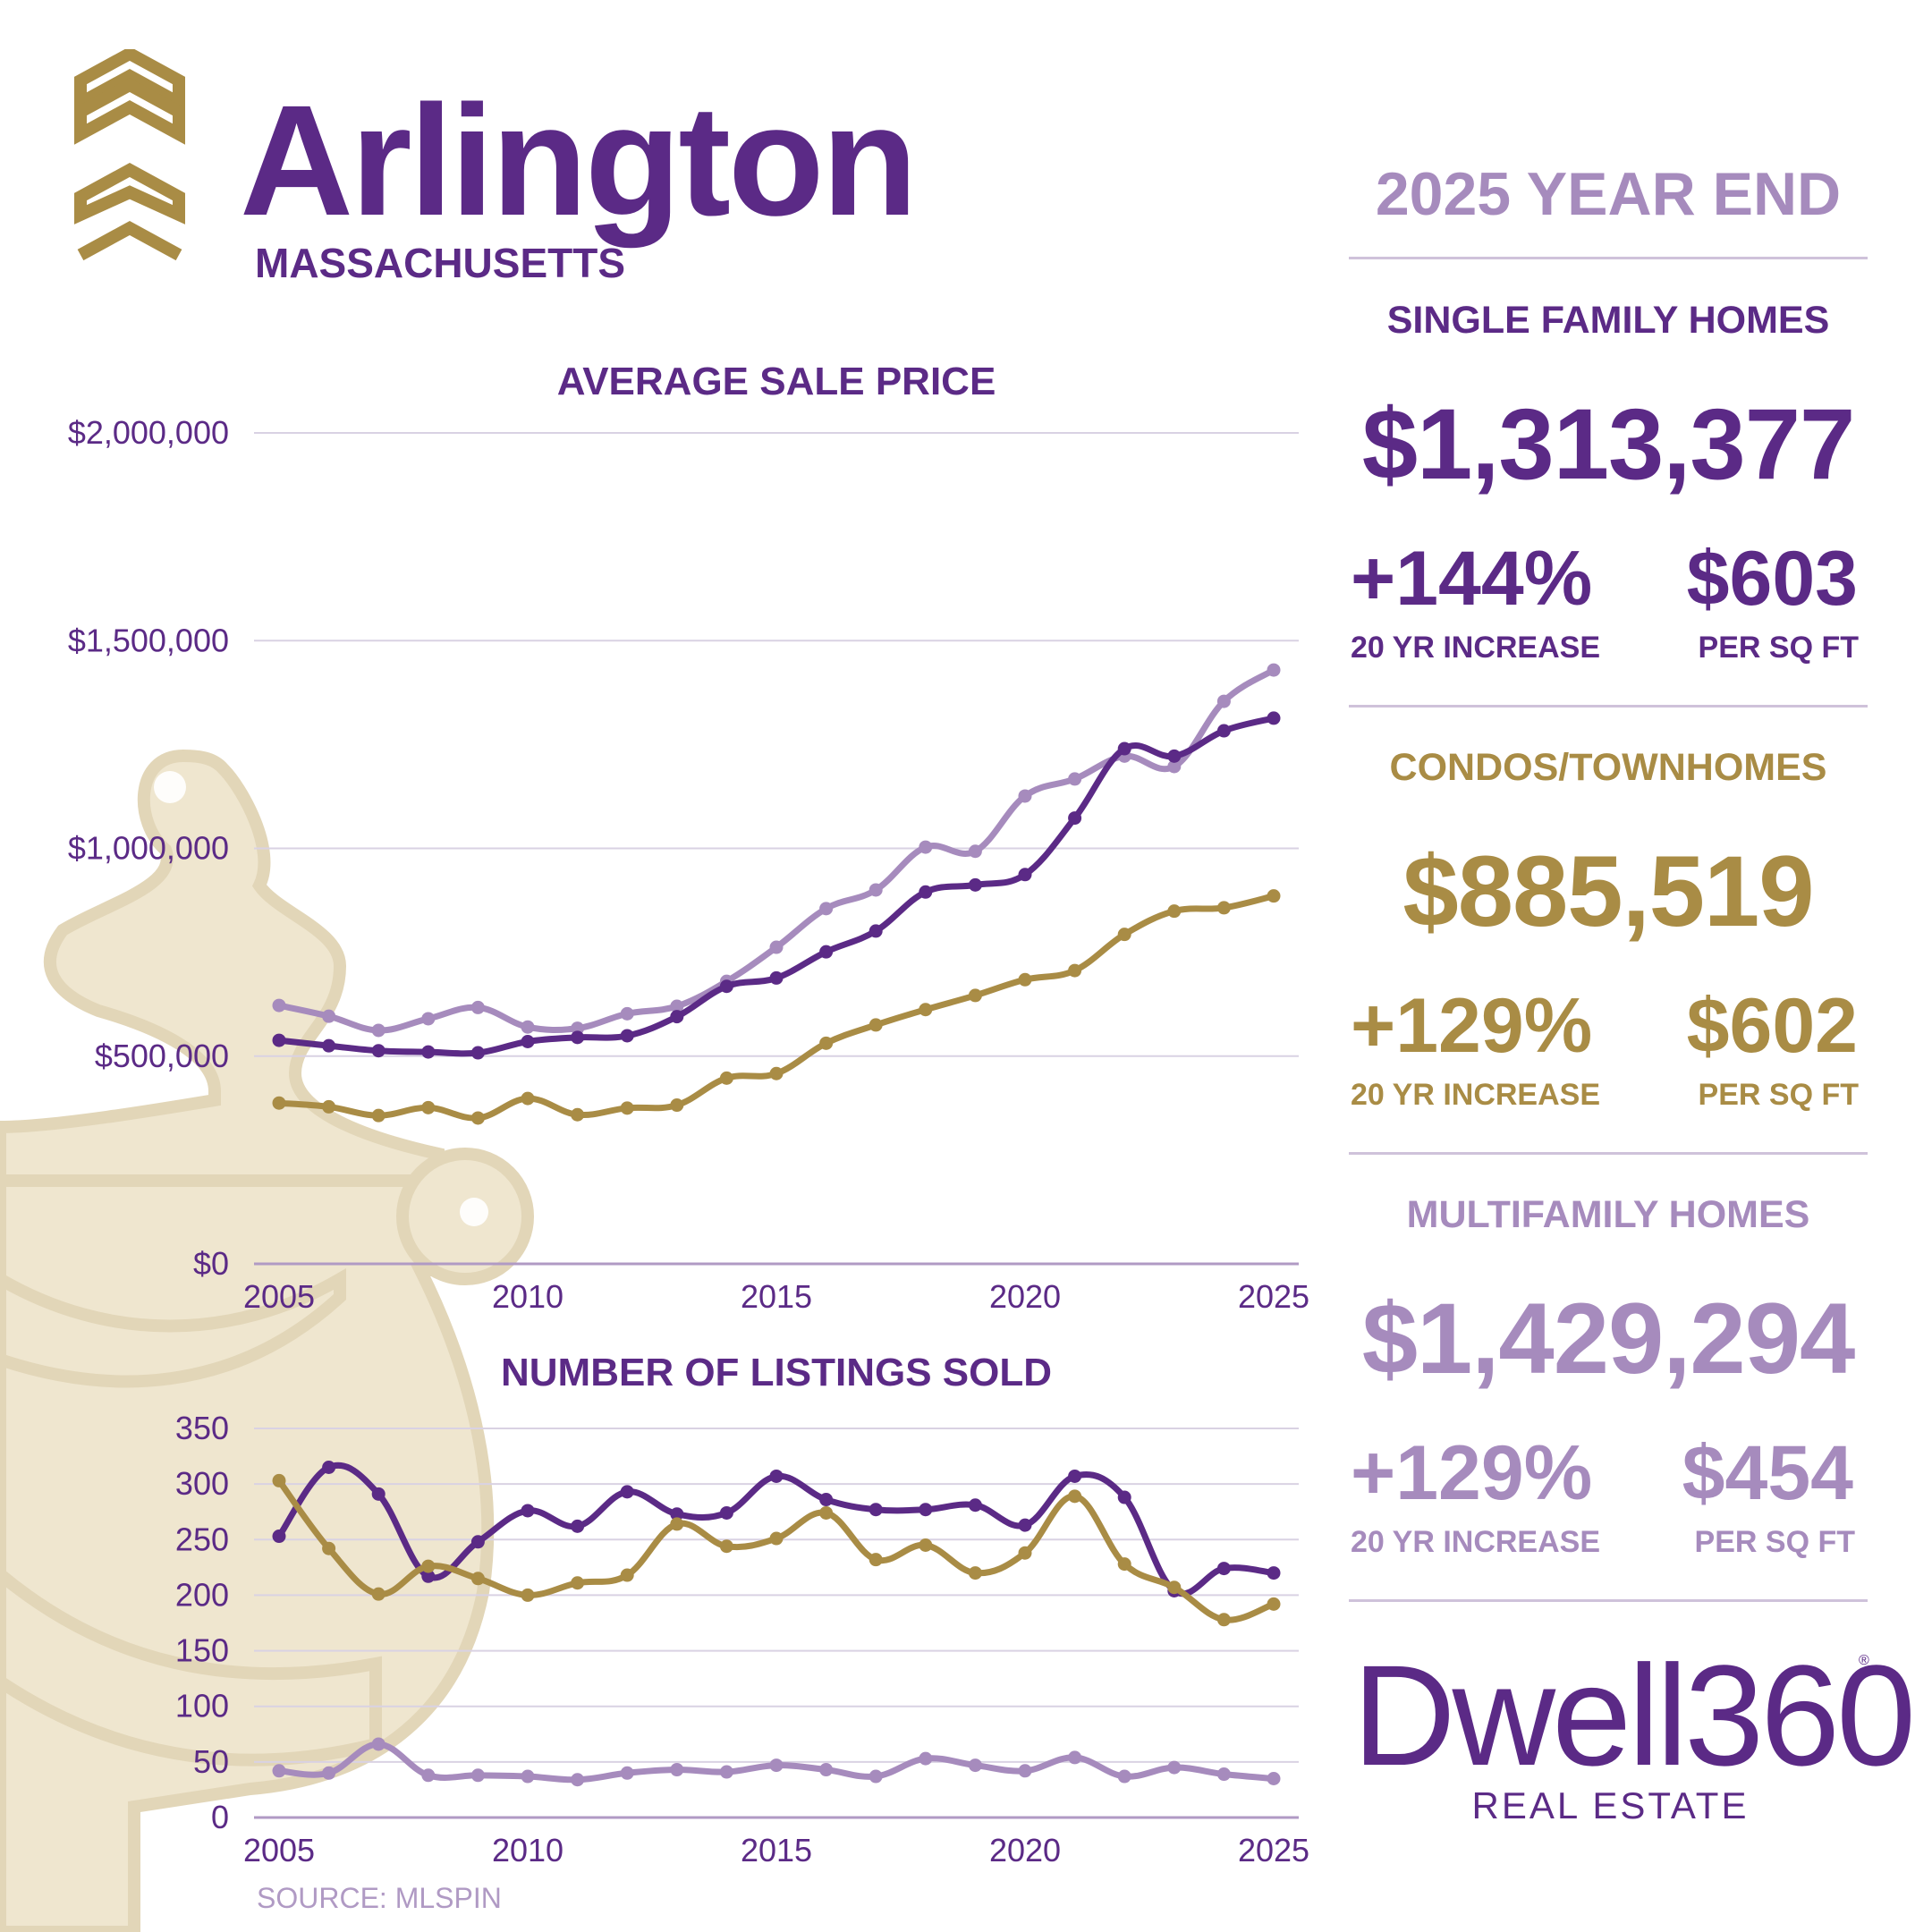 The height and width of the screenshot is (1932, 1932). What do you see at coordinates (1472, 1026) in the screenshot?
I see `condos-increase: +129%` at bounding box center [1472, 1026].